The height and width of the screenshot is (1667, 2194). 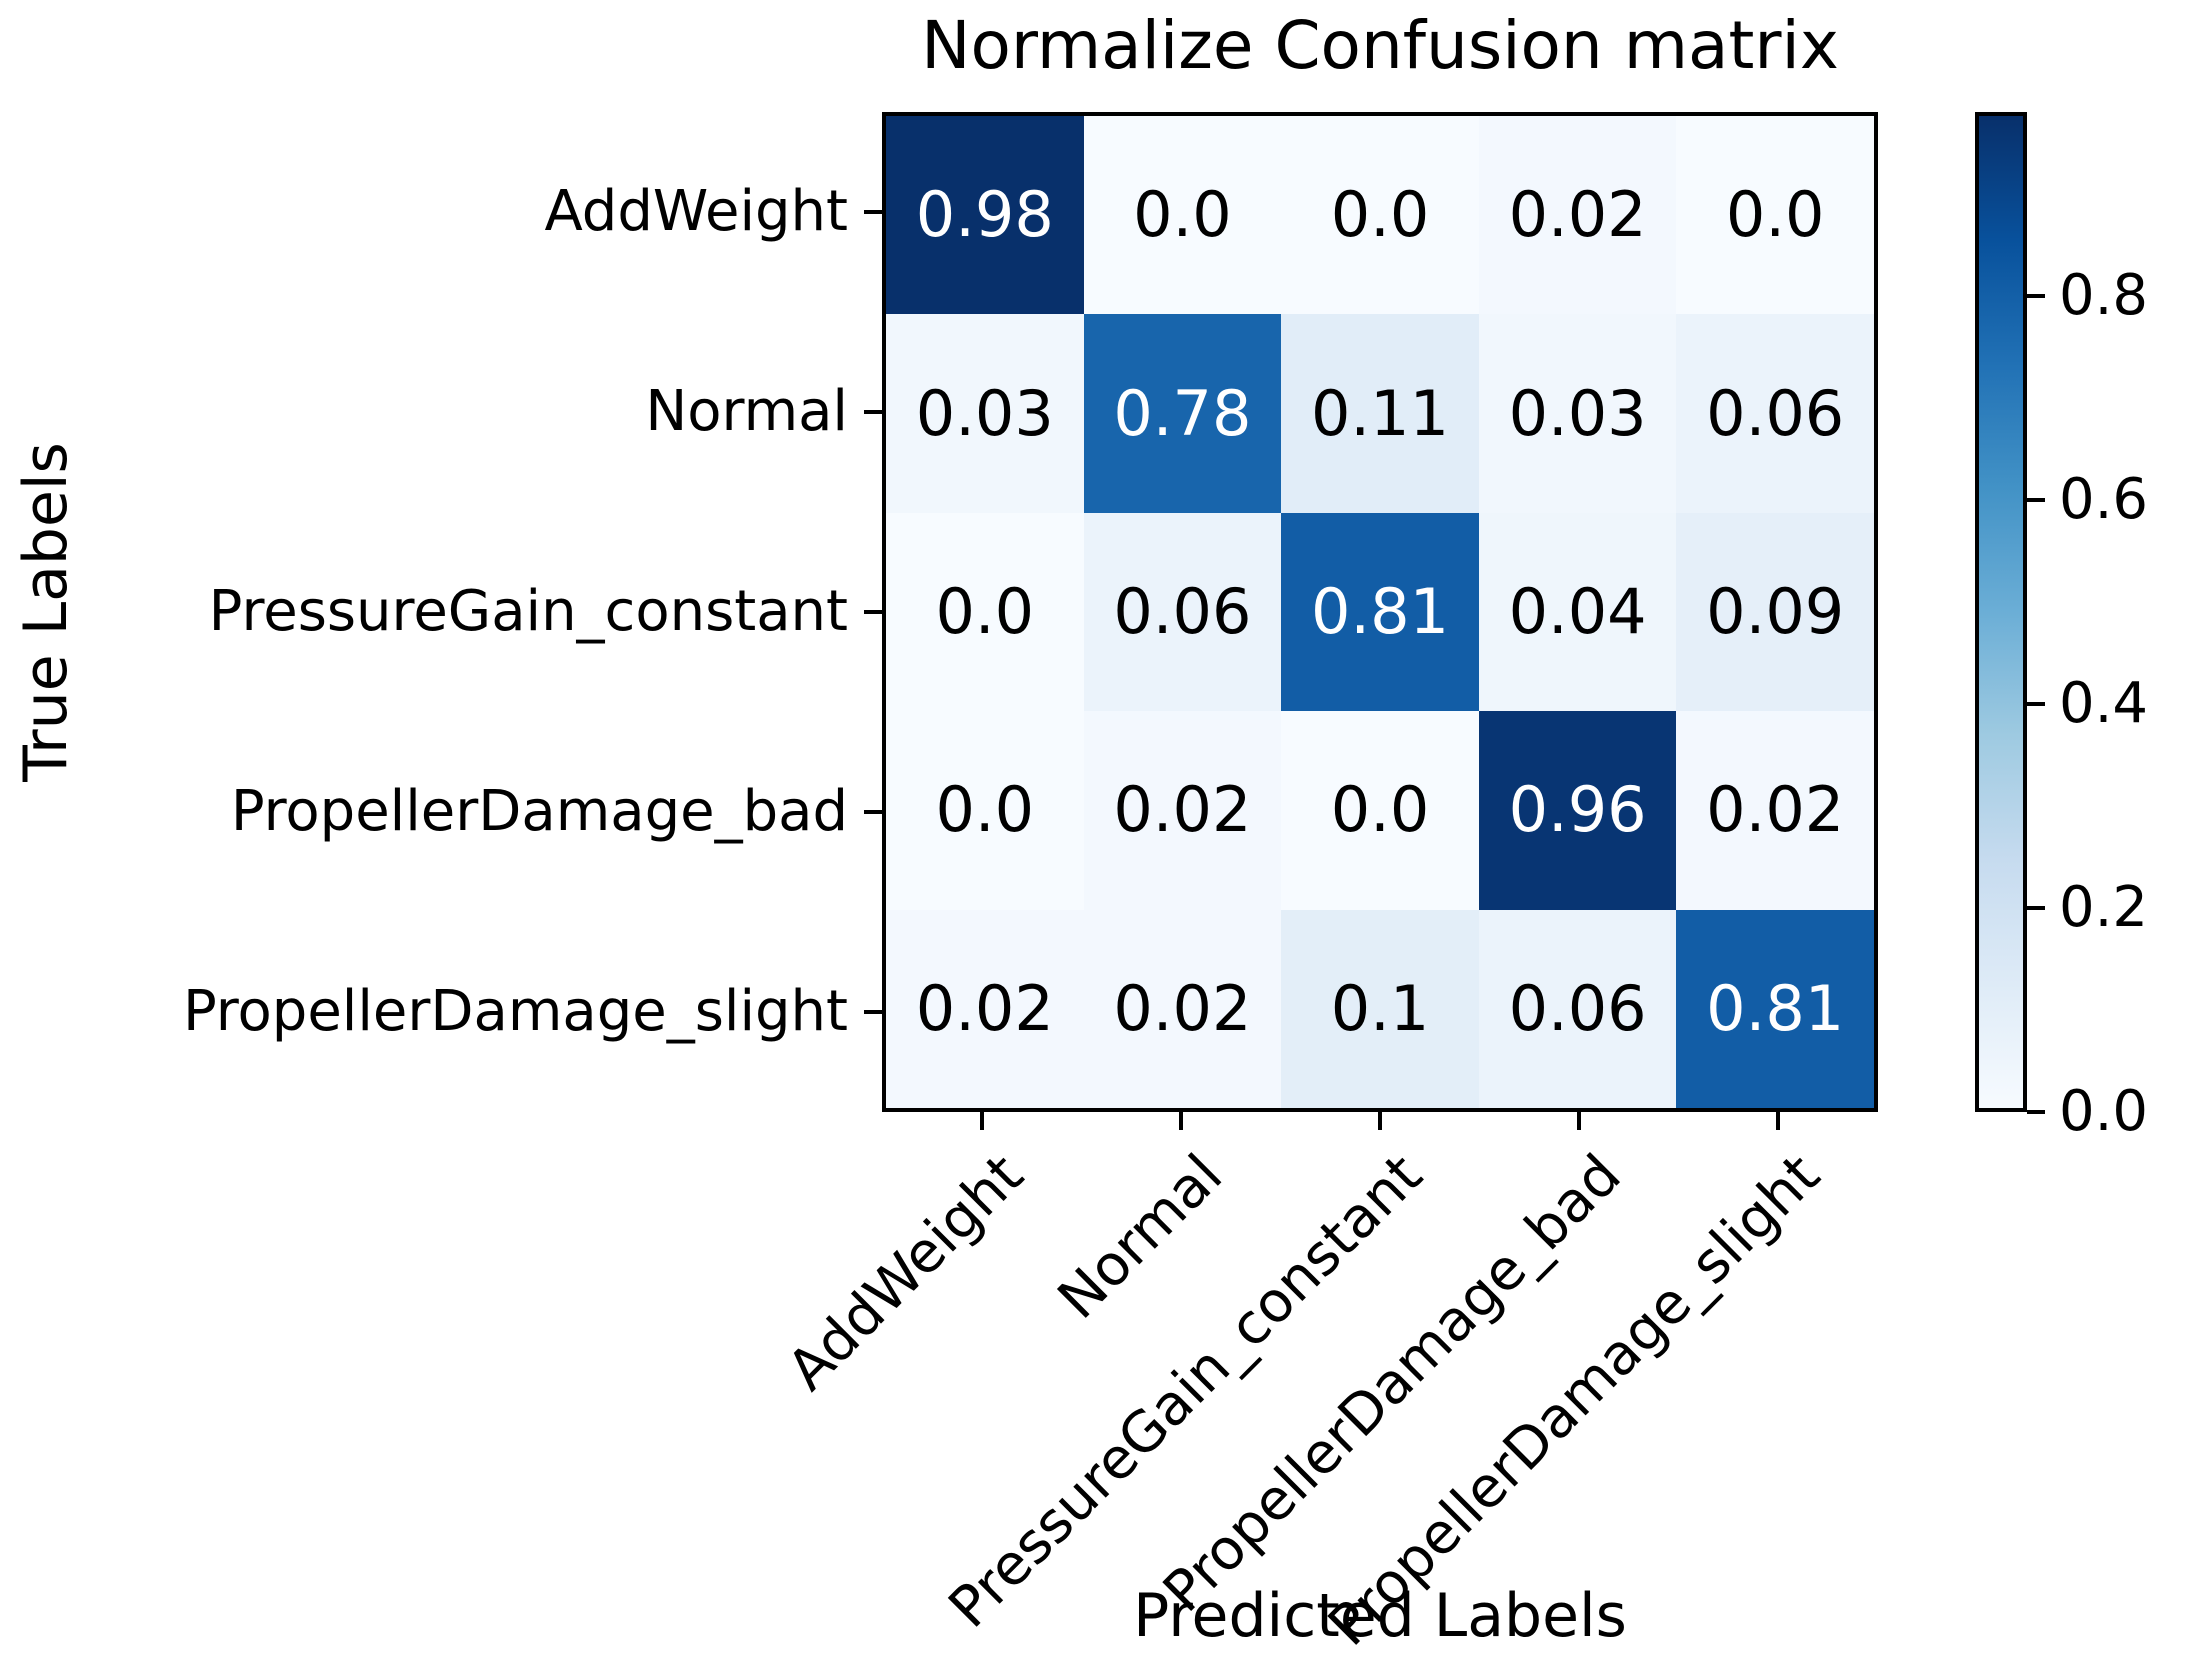 I want to click on y-tick-label: PressureGain_constant, so click(x=528, y=611).